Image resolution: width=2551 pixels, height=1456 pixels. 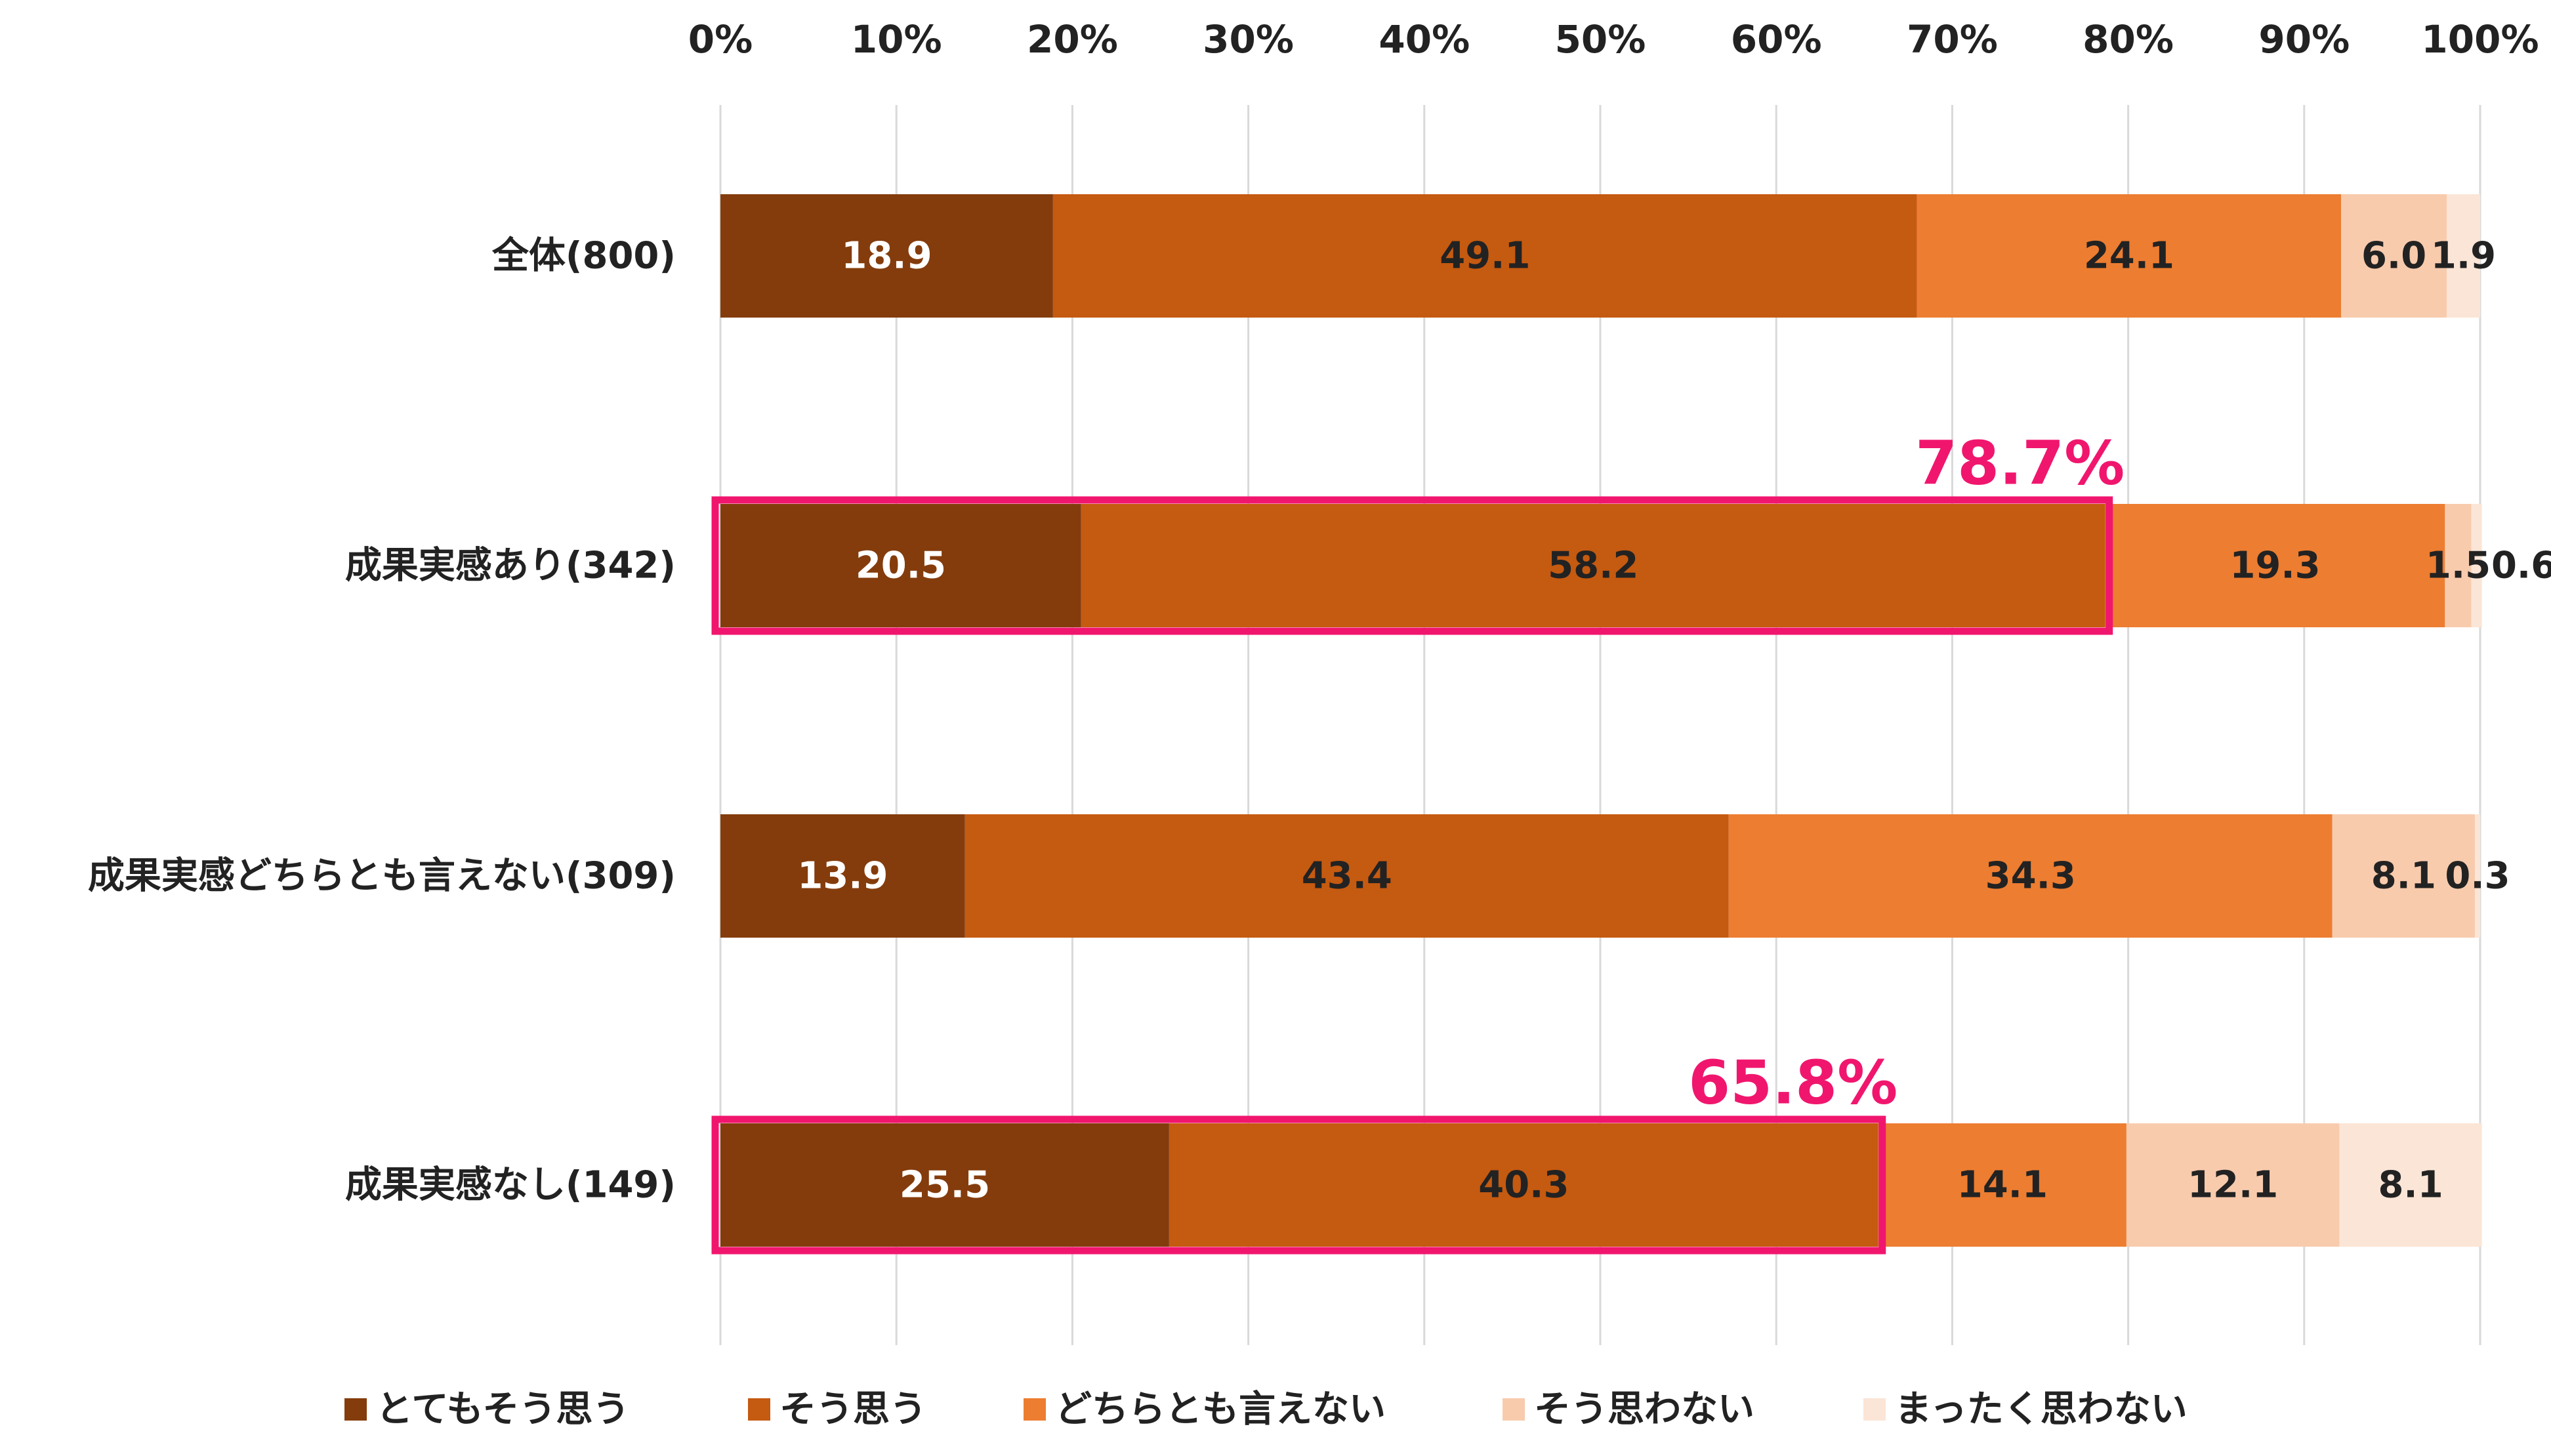 What do you see at coordinates (1248, 39) in the screenshot?
I see `x-tick-label: 30%` at bounding box center [1248, 39].